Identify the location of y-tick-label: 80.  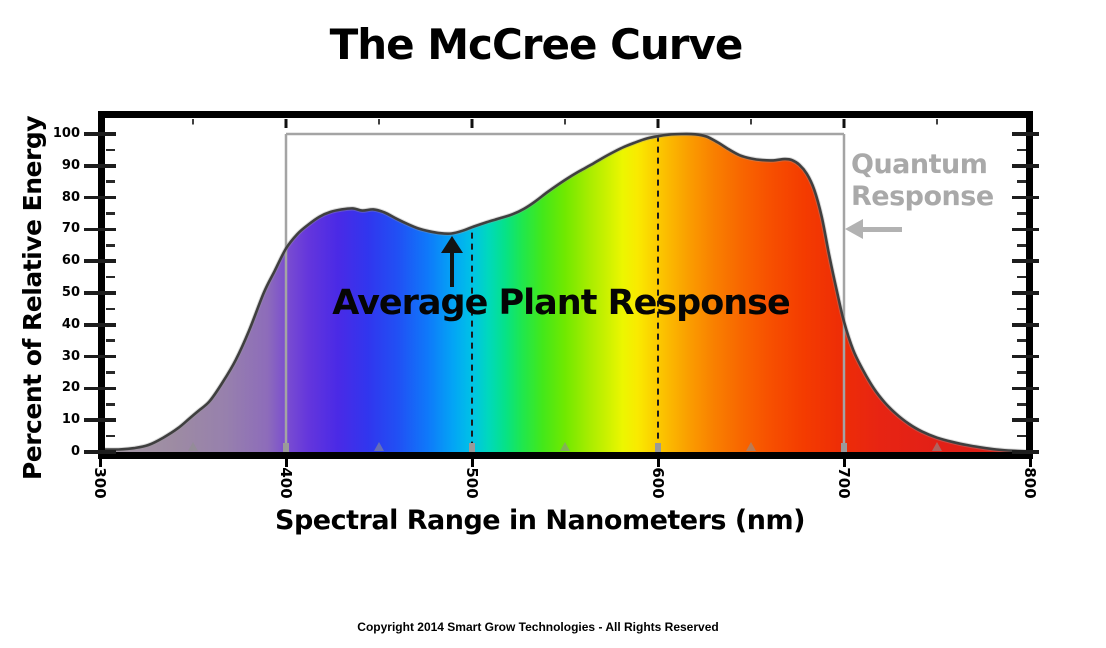
(70, 197).